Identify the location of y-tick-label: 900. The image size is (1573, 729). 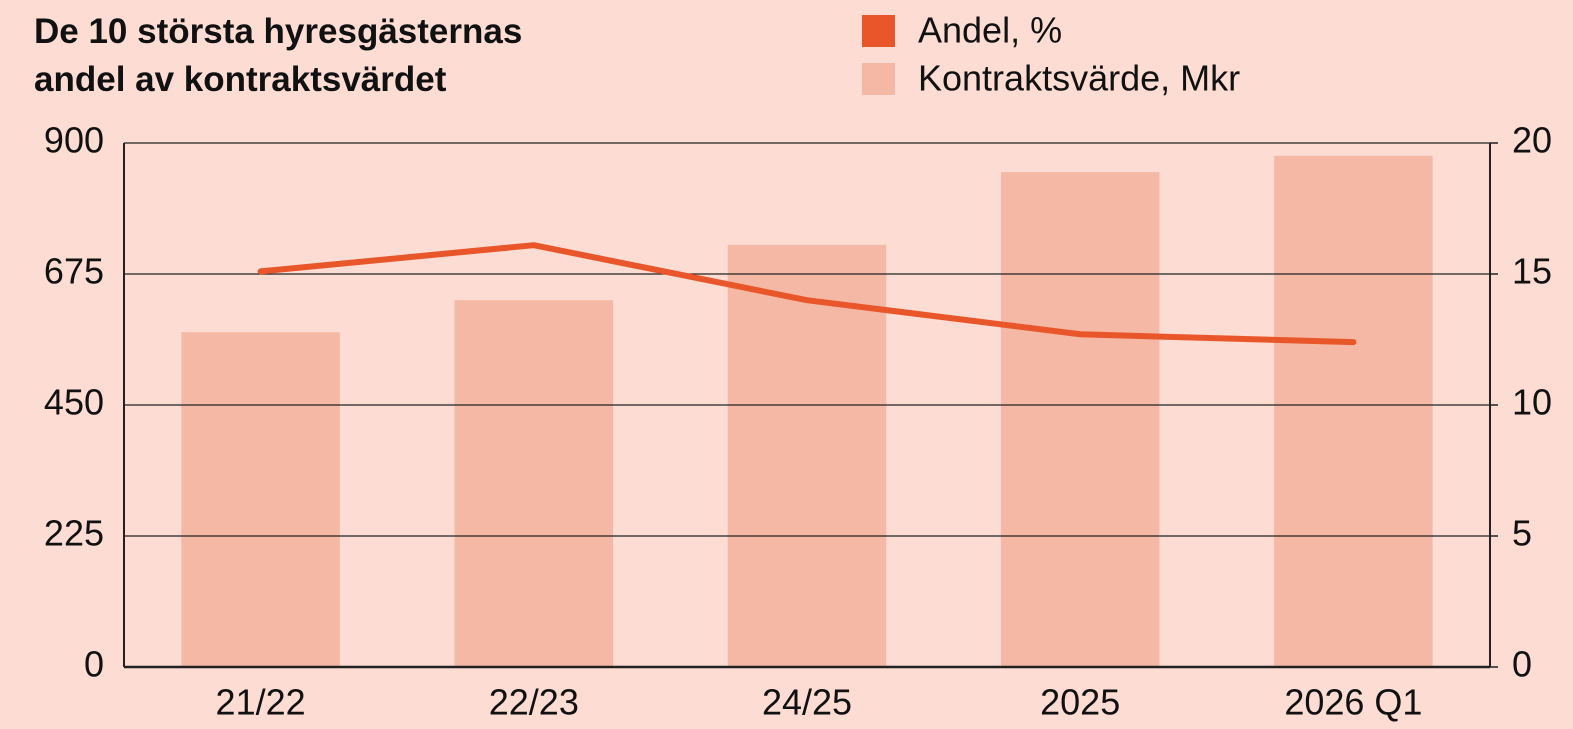
(74, 140).